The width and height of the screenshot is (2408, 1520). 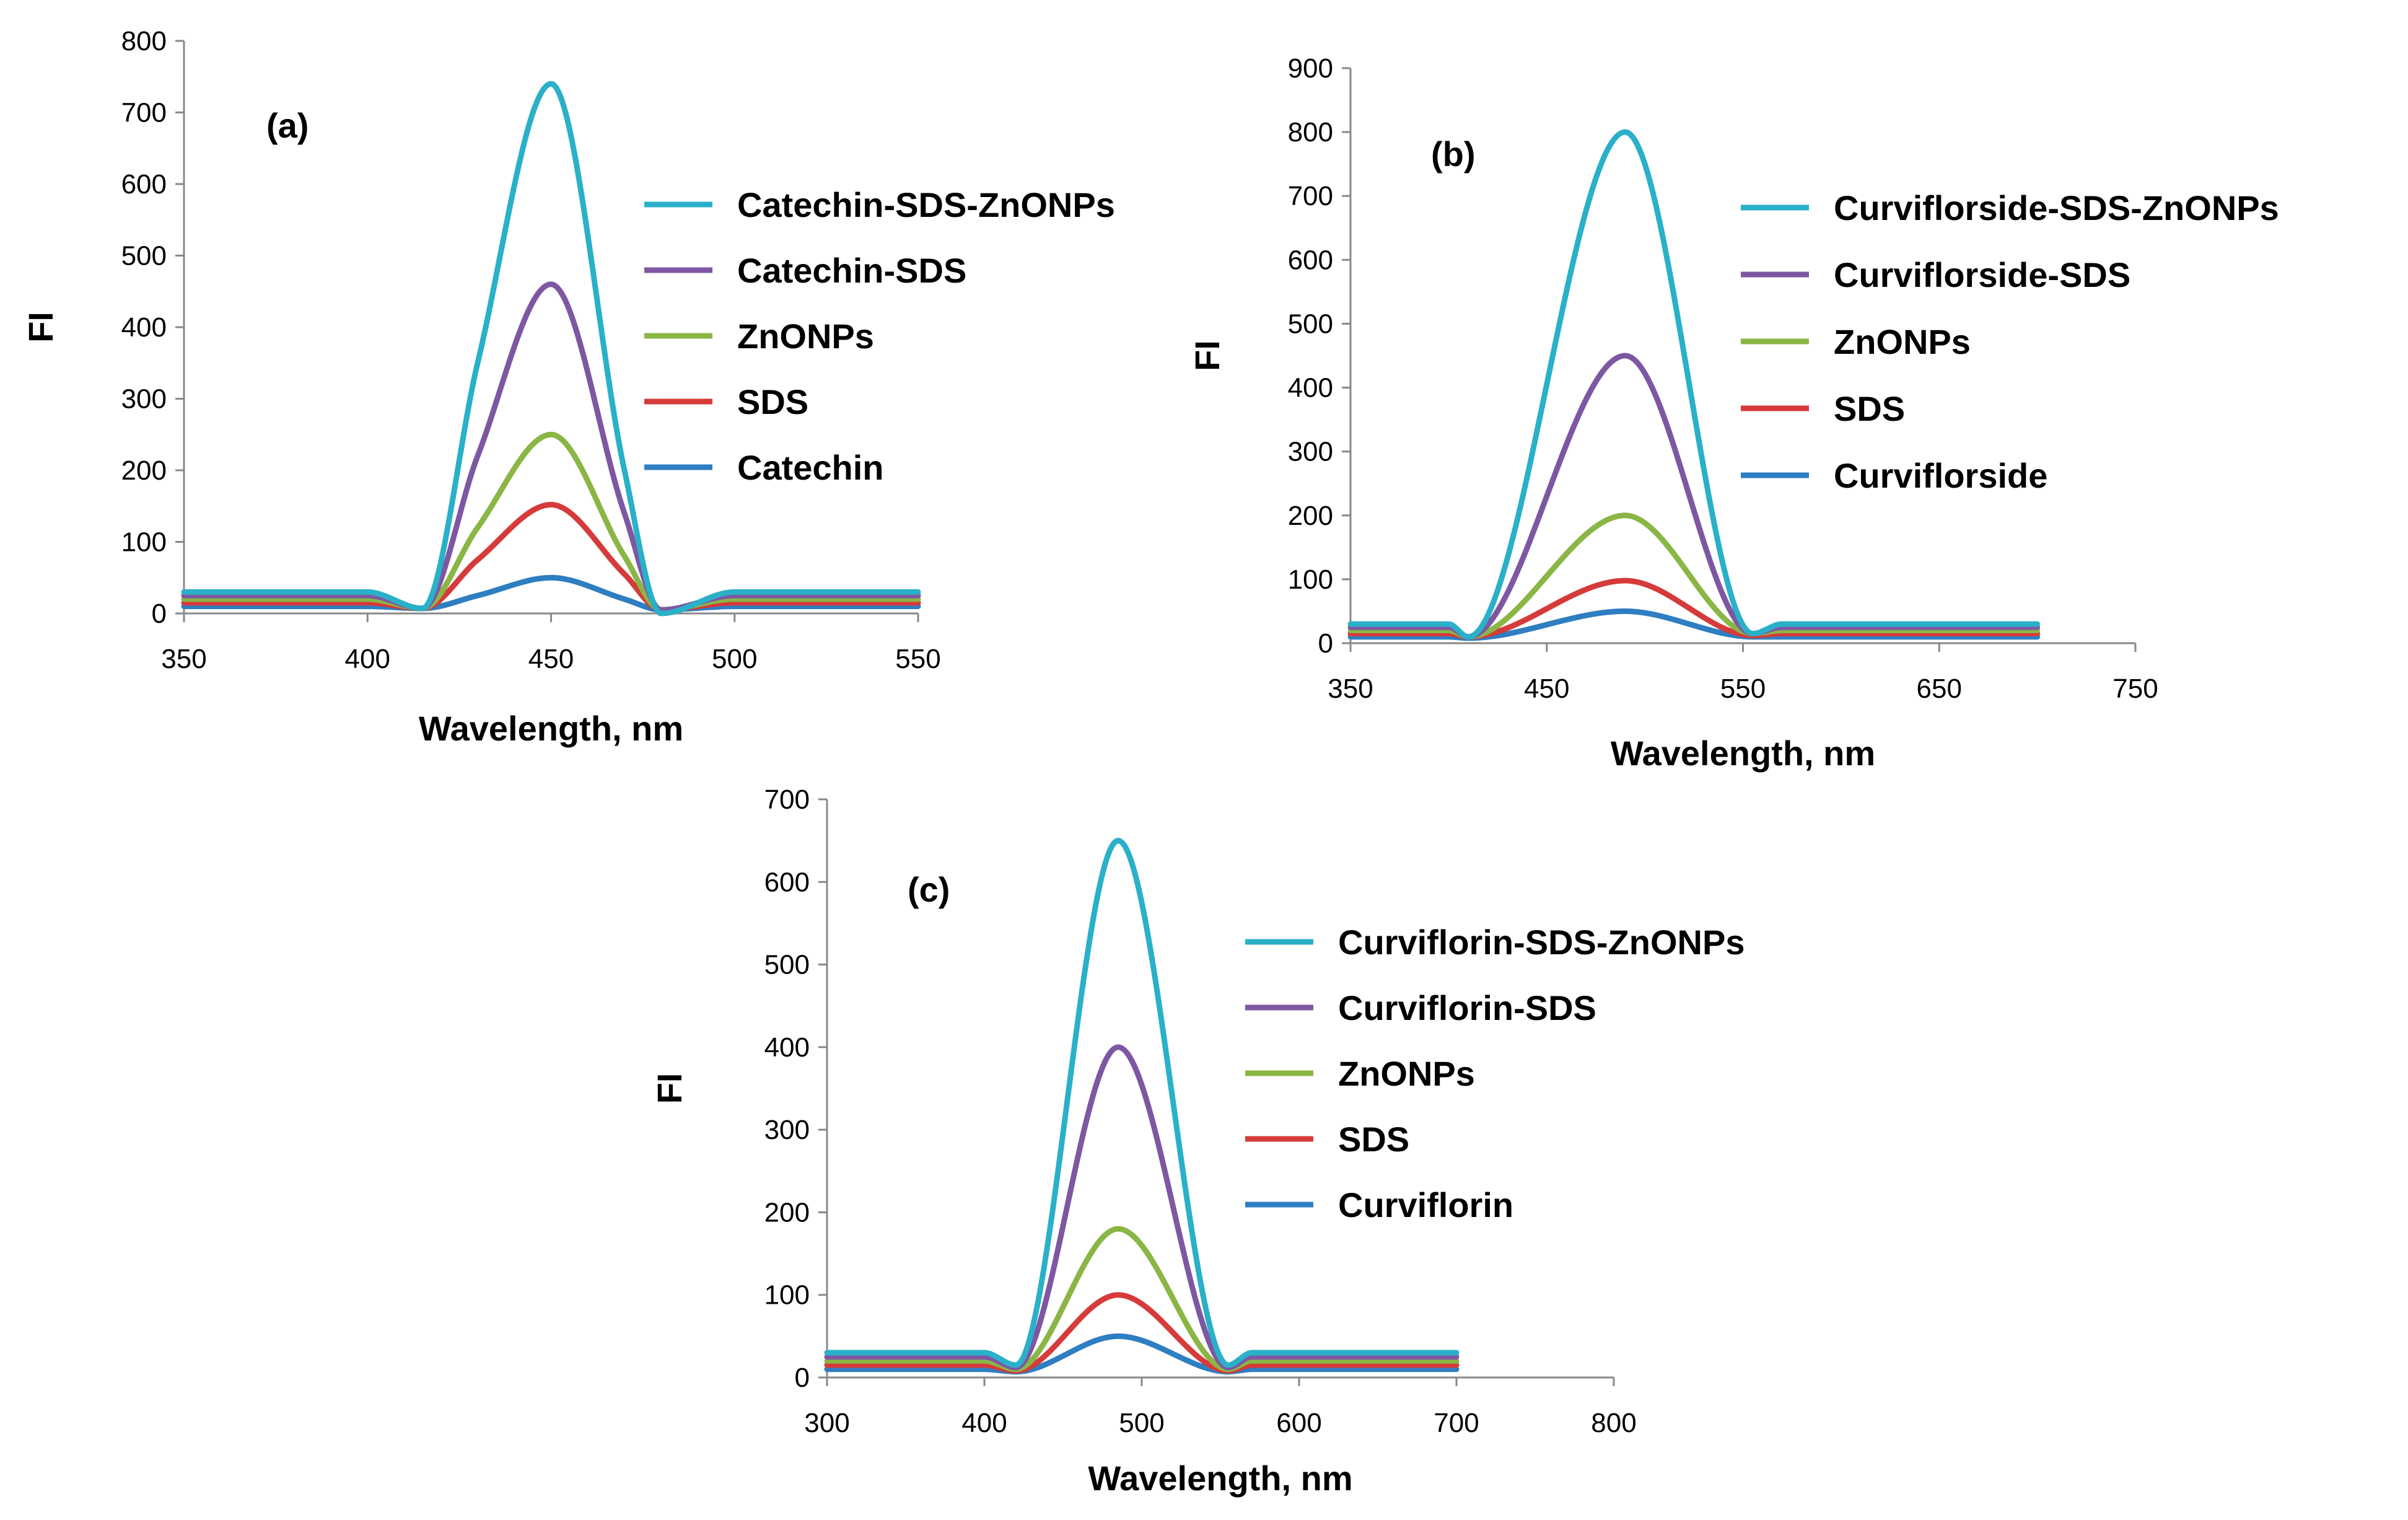 What do you see at coordinates (851, 270) in the screenshot?
I see `legend-label: Catechin-SDS` at bounding box center [851, 270].